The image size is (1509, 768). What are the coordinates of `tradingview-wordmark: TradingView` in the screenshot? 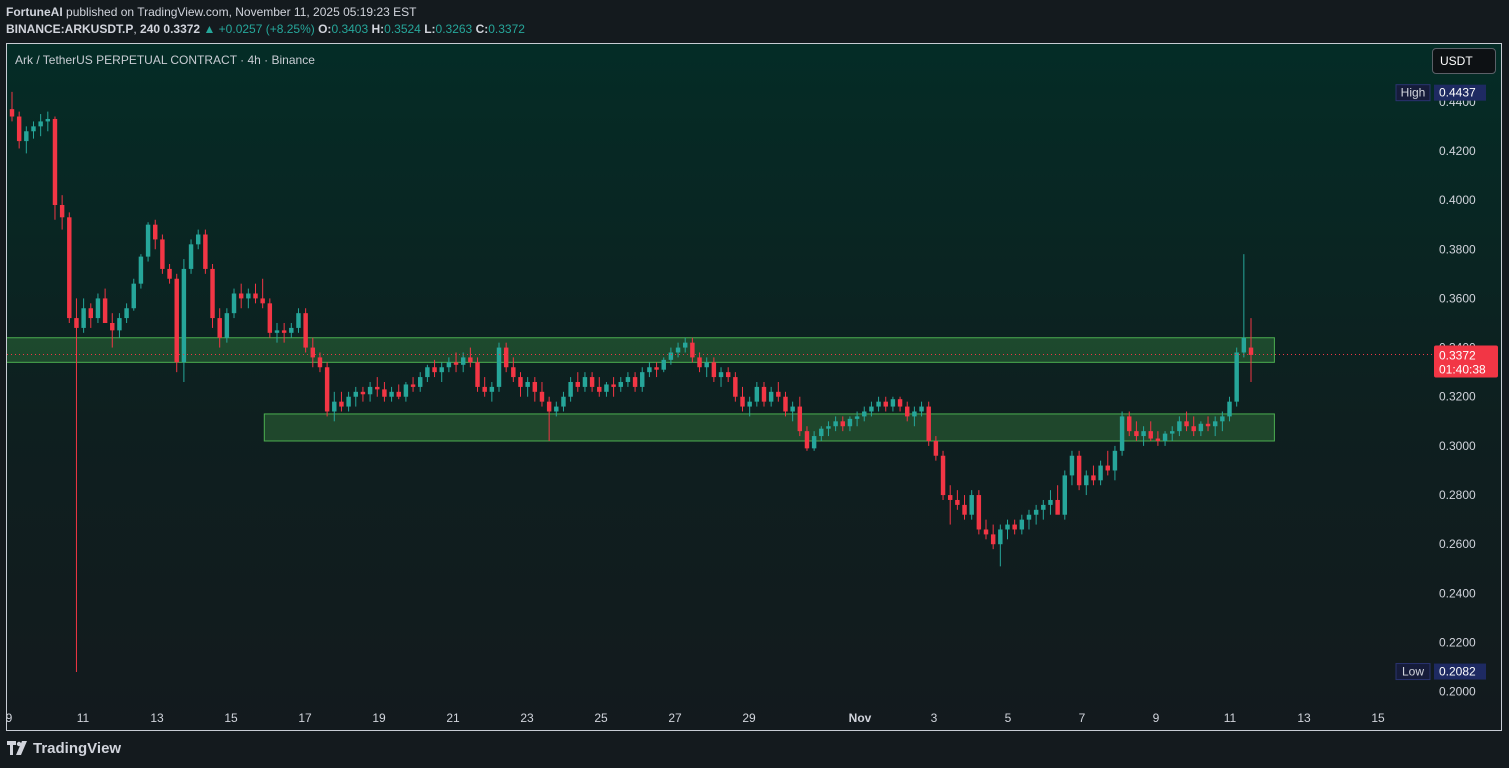 It's located at (77, 748).